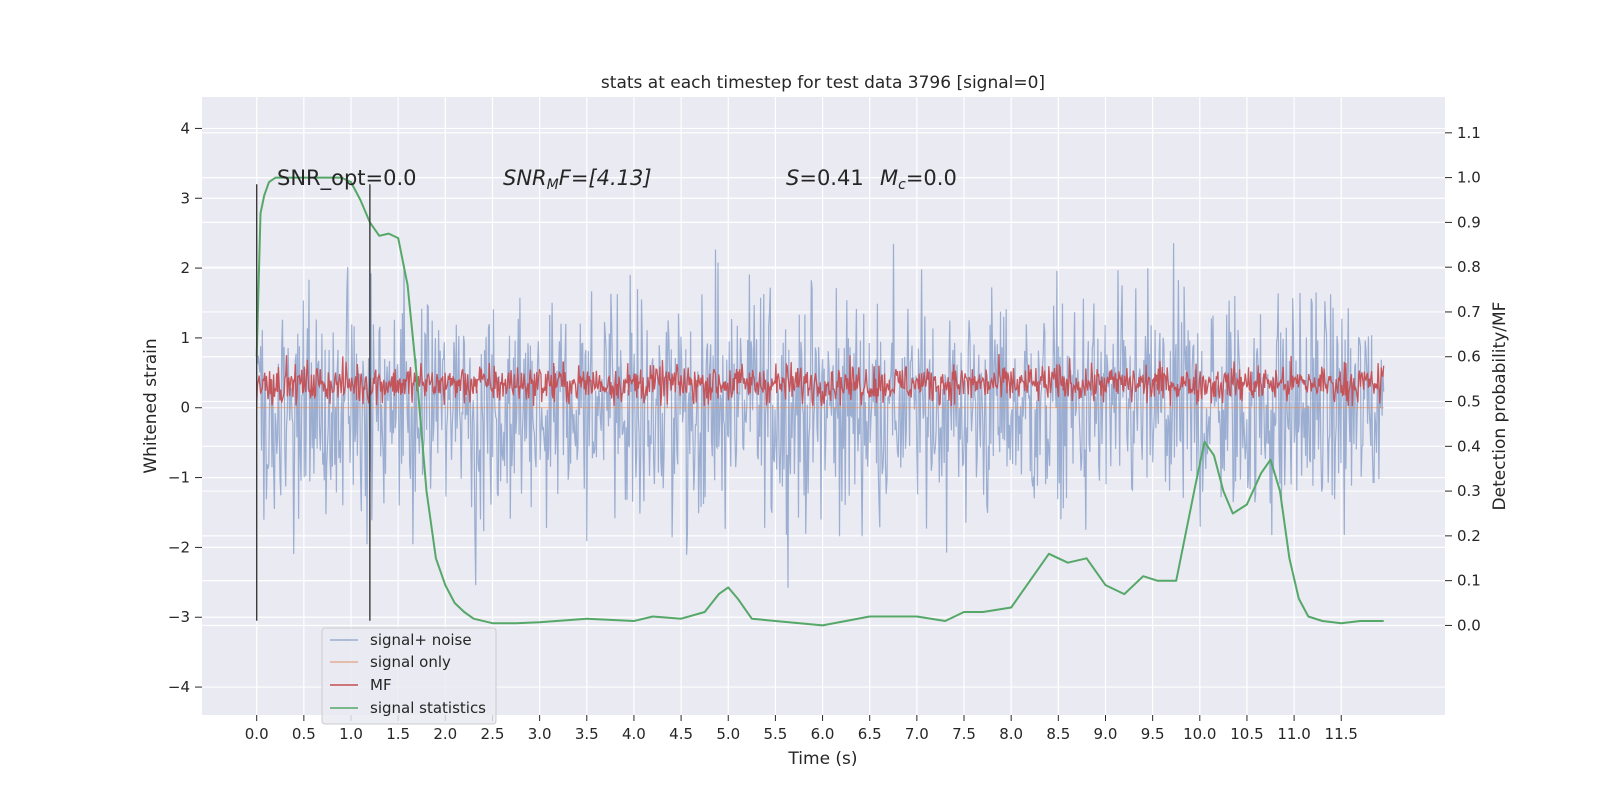  I want to click on x-axis-label: Time (s), so click(822, 759).